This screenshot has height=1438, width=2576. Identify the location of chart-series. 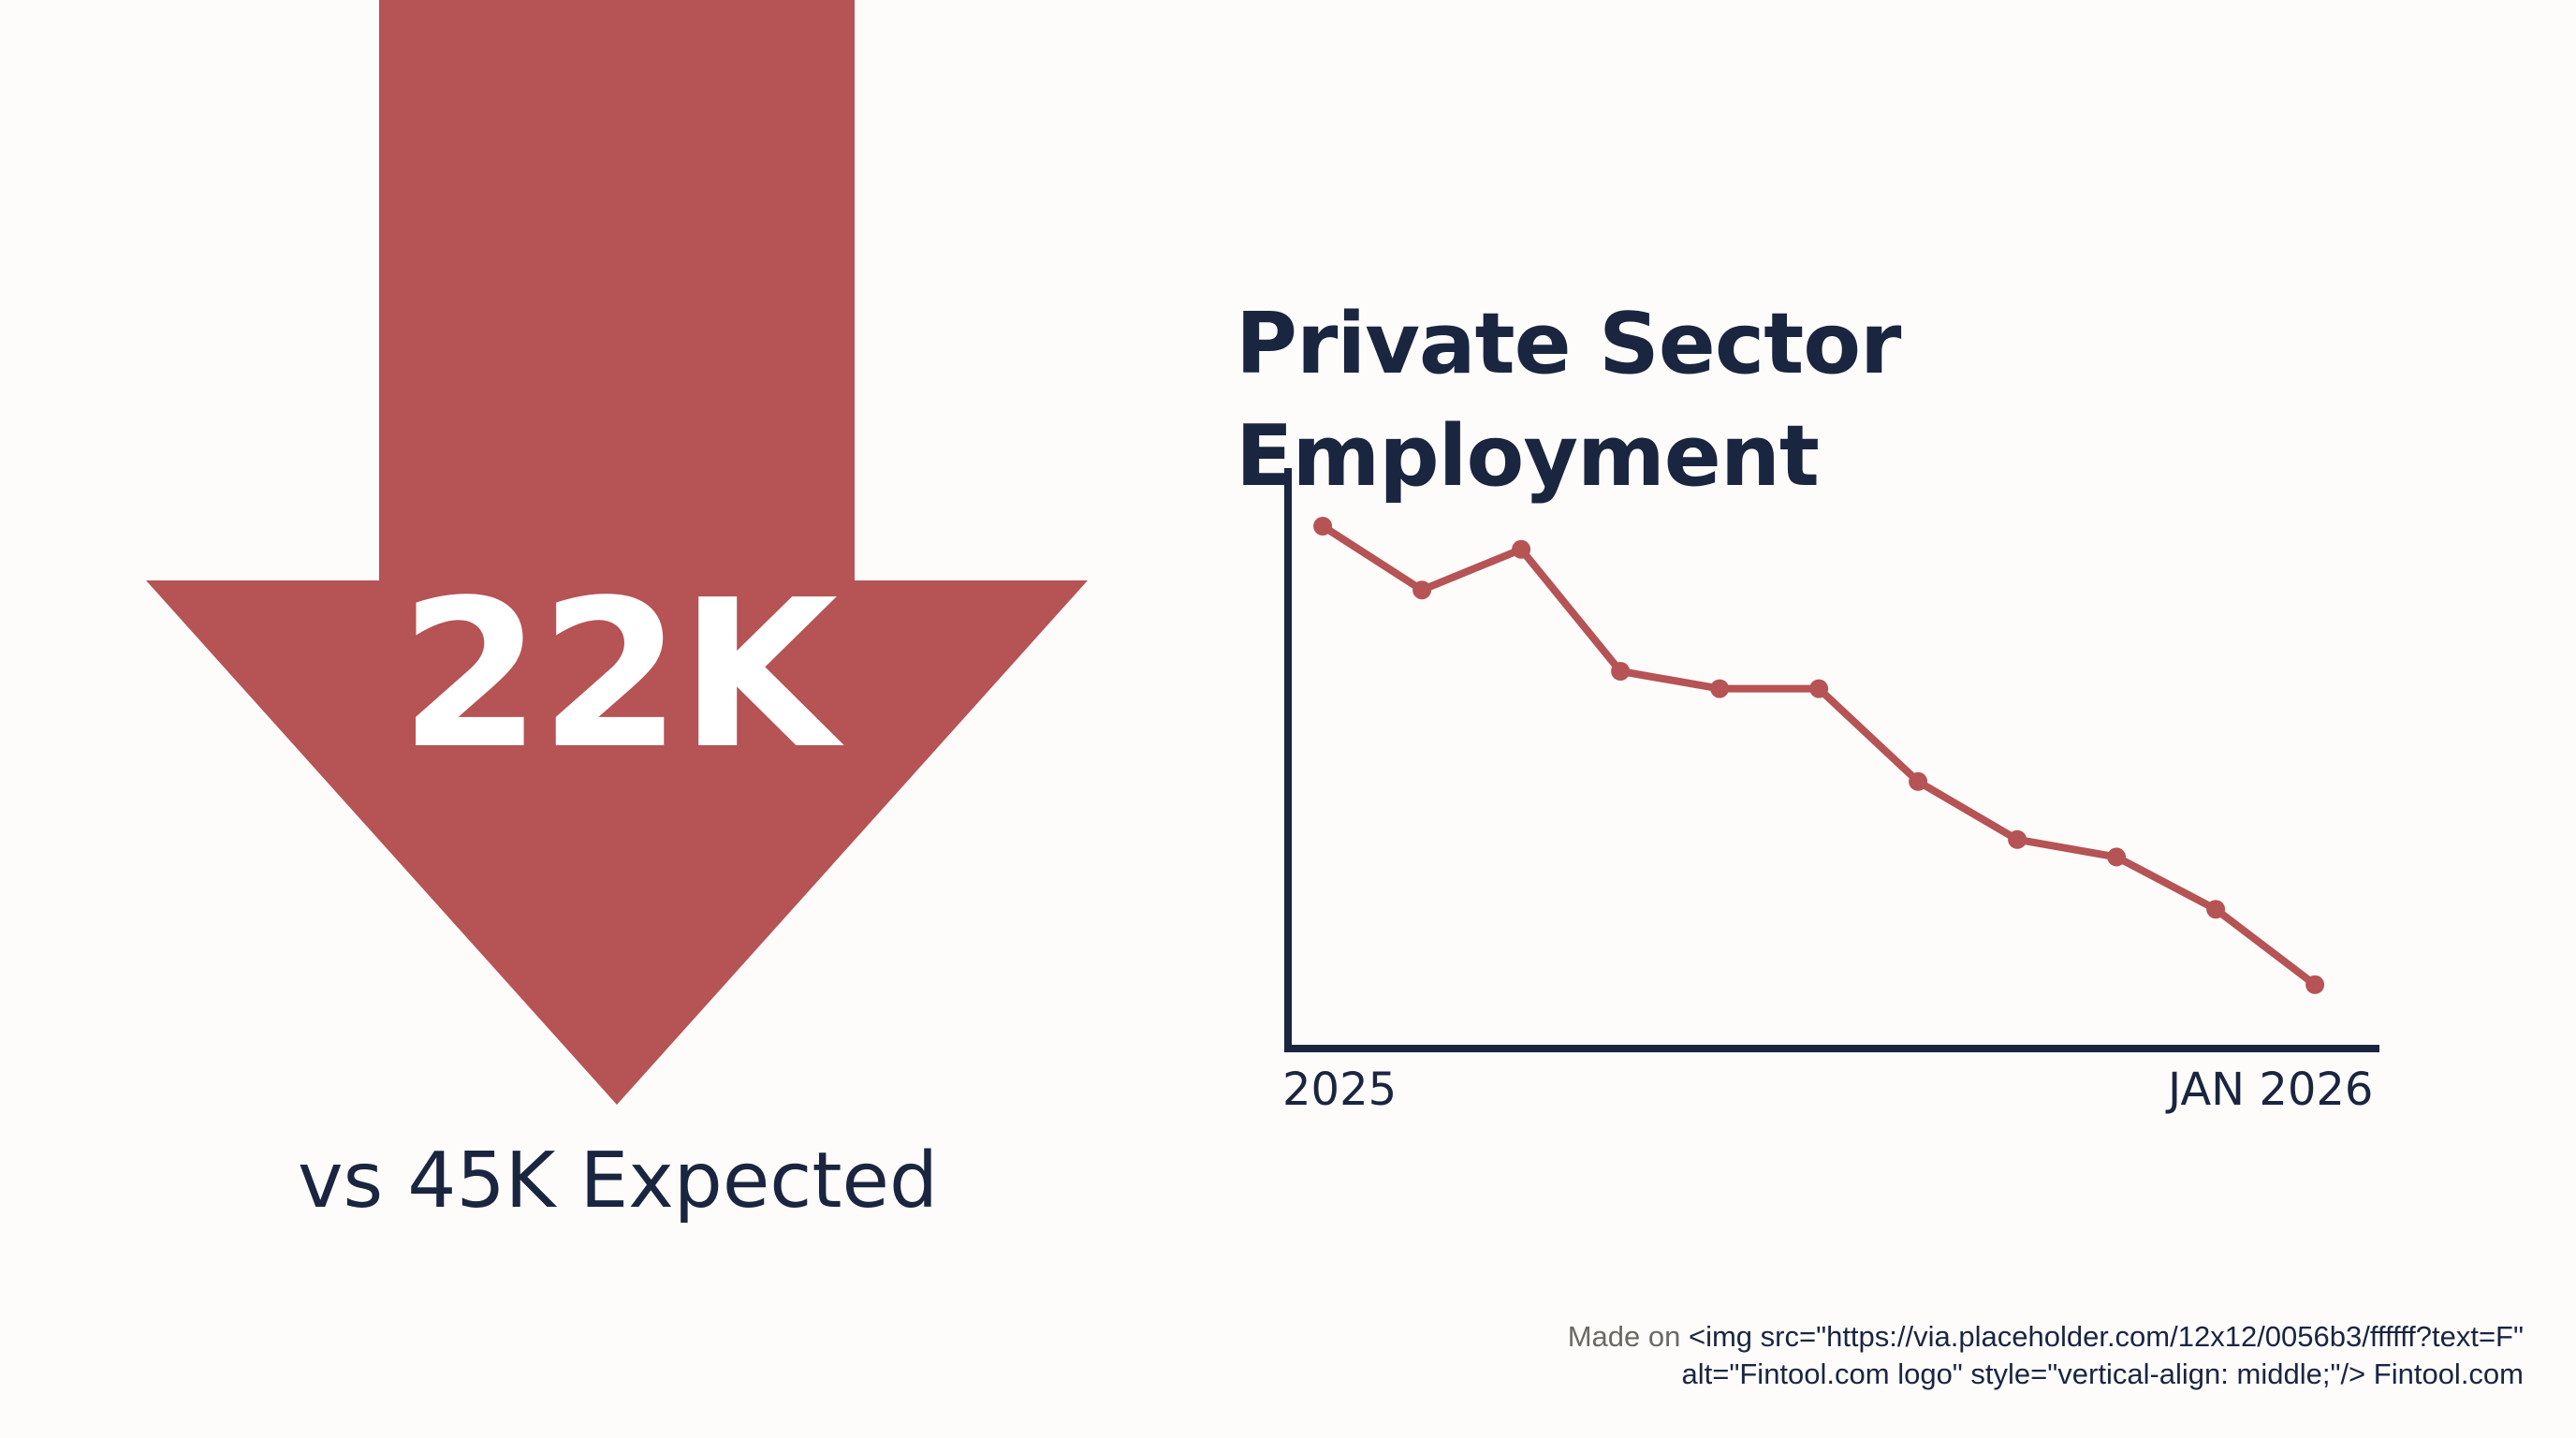
(1819, 755).